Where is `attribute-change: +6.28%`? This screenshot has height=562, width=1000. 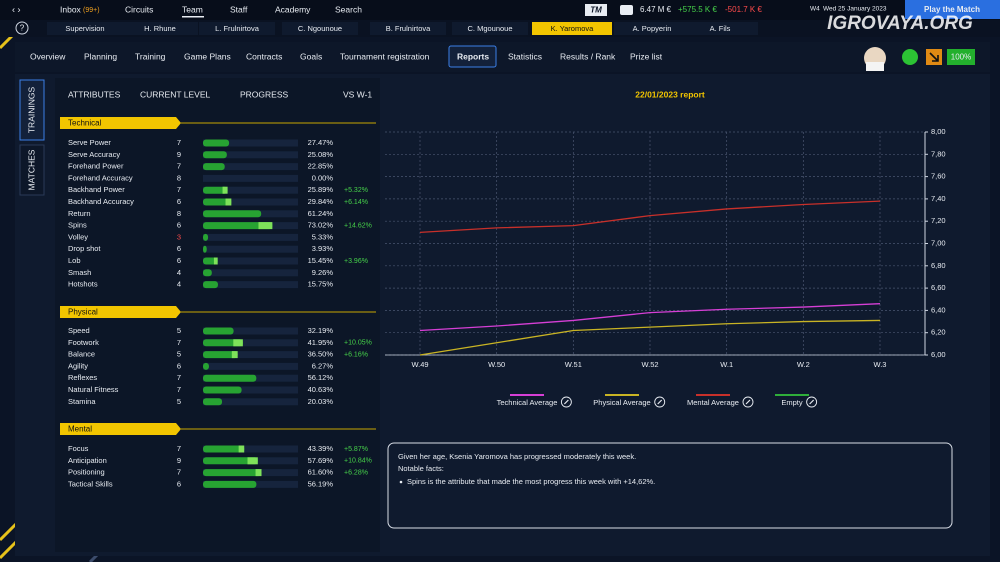 attribute-change: +6.28% is located at coordinates (356, 472).